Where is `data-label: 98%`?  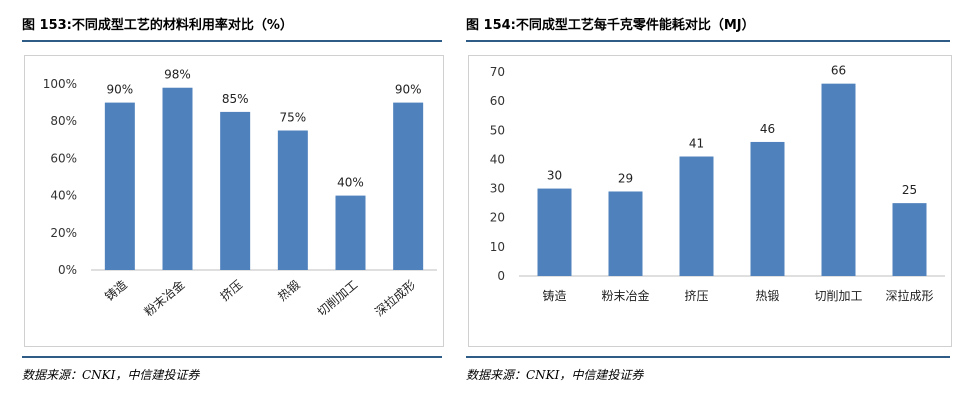 data-label: 98% is located at coordinates (177, 75).